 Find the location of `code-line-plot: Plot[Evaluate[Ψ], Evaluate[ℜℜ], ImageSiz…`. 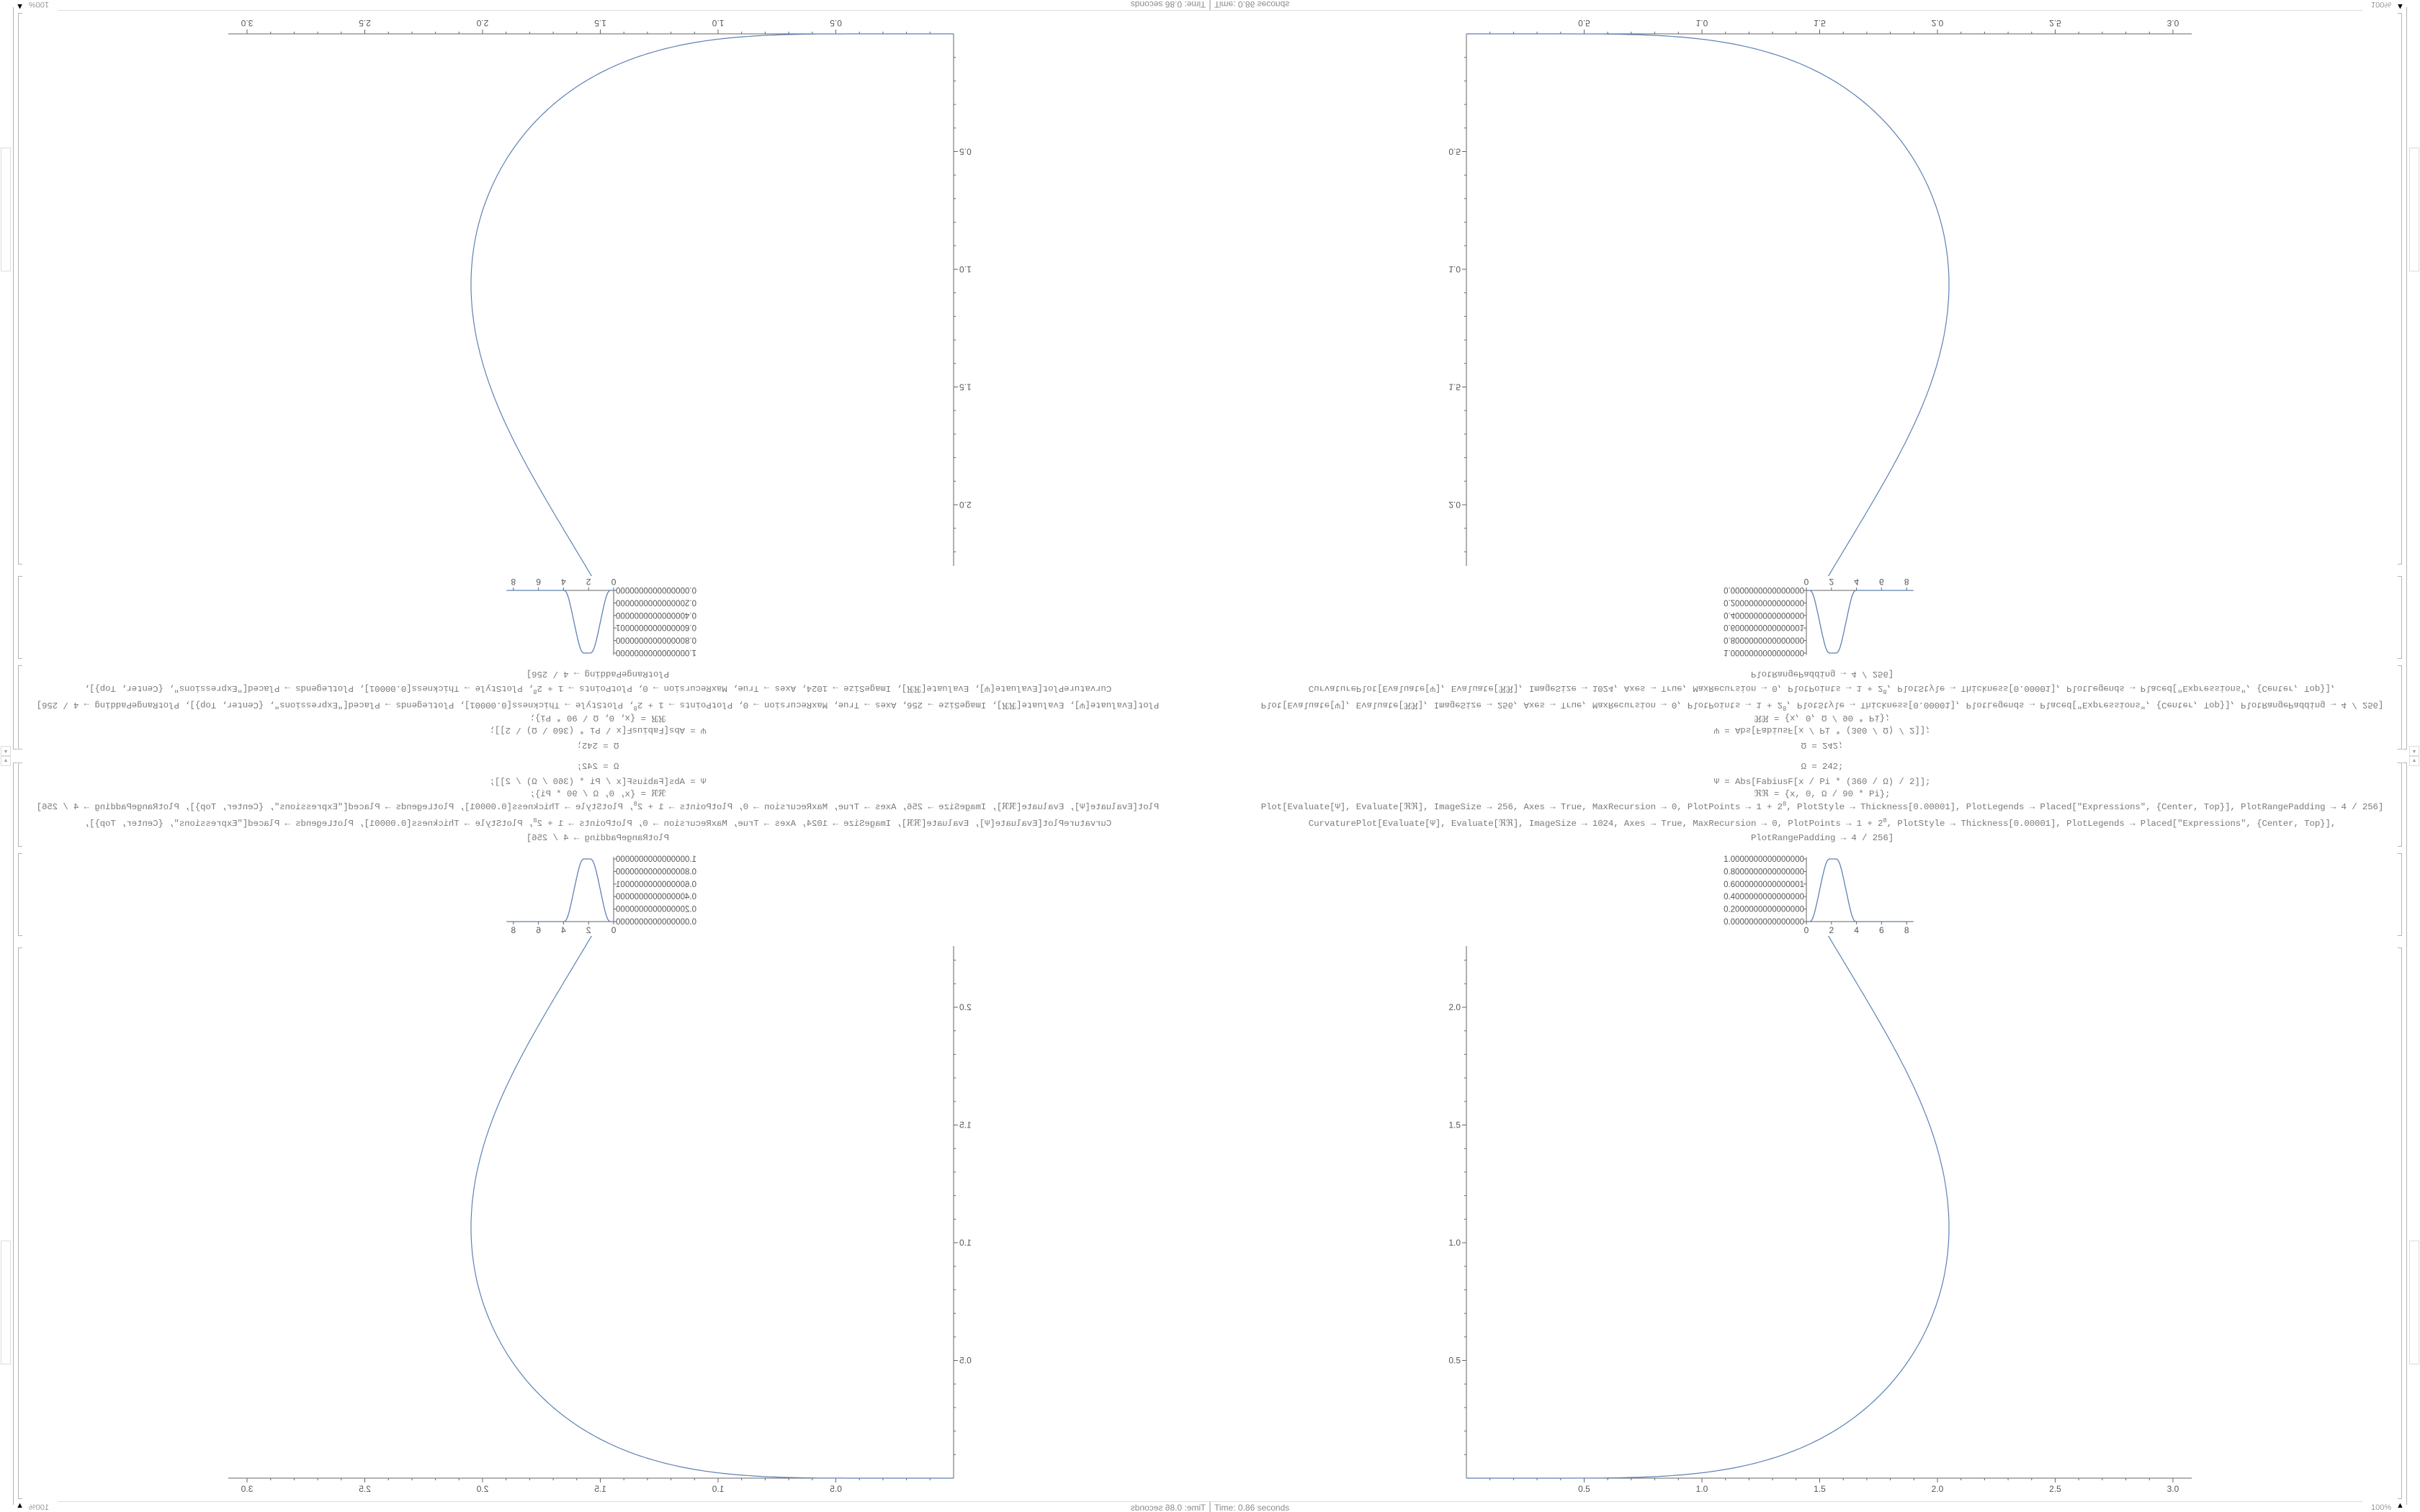

code-line-plot: Plot[Evaluate[Ψ], Evaluate[ℜℜ], ImageSiz… is located at coordinates (1815, 806).